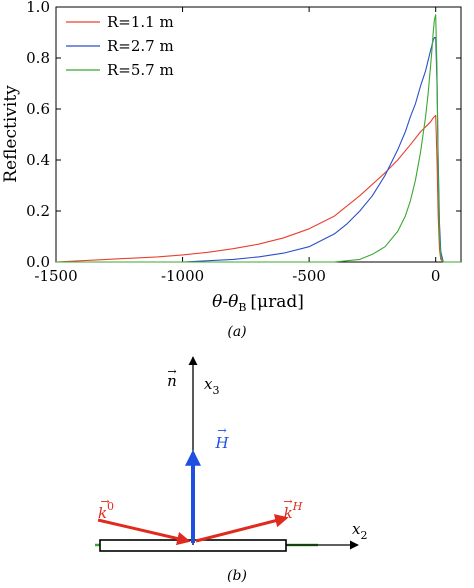 This screenshot has width=474, height=588. I want to click on legend-label: R=5.7 m, so click(140, 70).